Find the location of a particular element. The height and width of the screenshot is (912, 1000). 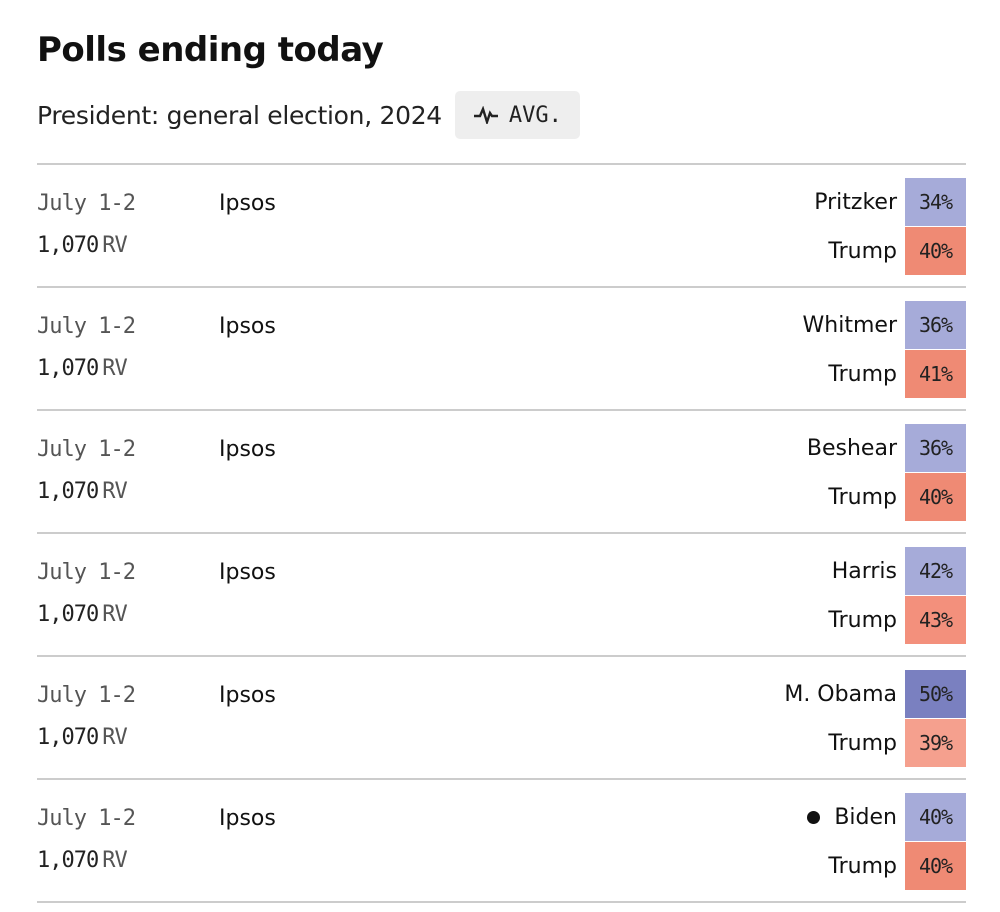

candidate-label: M. Obama is located at coordinates (840, 694).